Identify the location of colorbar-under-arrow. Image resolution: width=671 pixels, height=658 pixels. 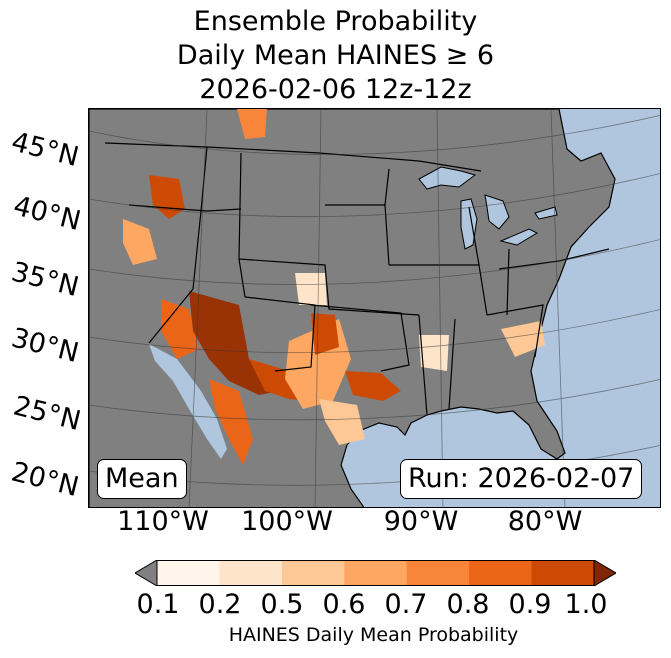
(146, 573).